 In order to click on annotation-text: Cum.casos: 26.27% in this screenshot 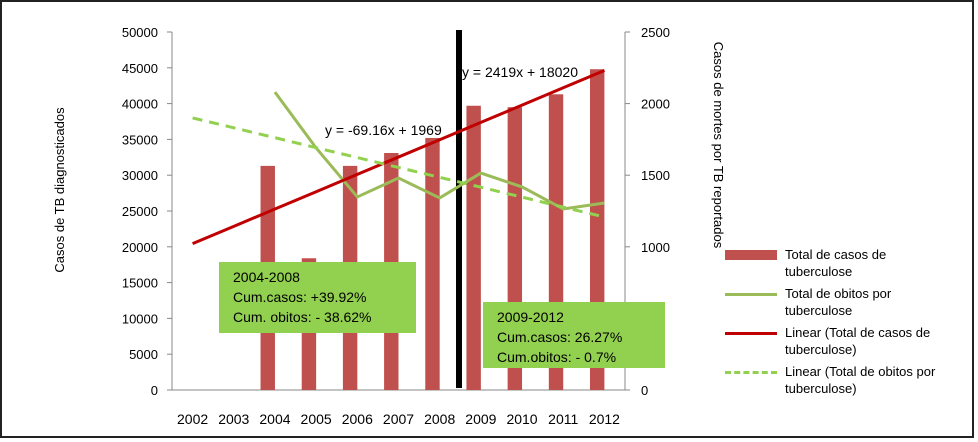, I will do `click(559, 337)`.